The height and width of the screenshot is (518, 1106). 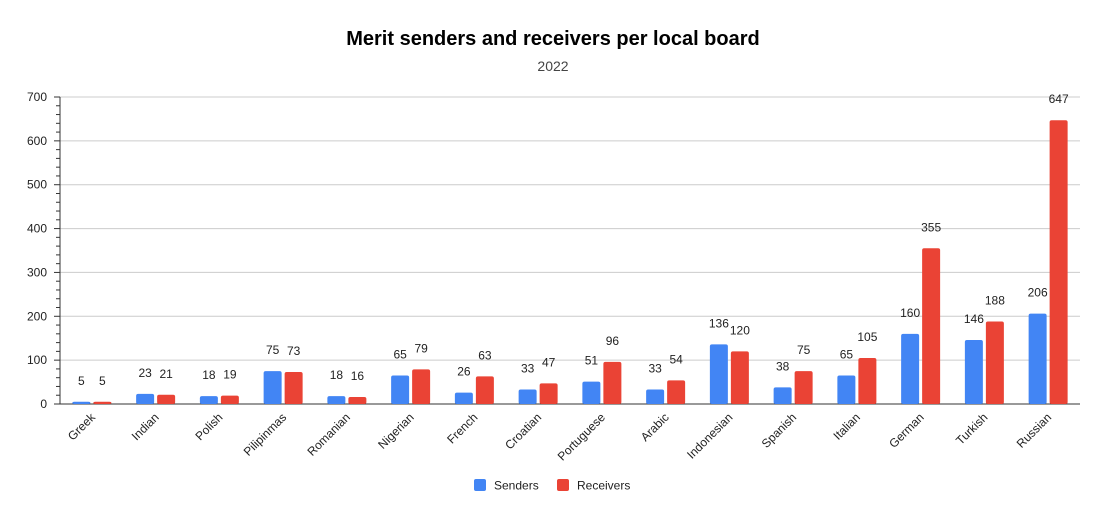 I want to click on bar-senders-german, so click(x=910, y=368).